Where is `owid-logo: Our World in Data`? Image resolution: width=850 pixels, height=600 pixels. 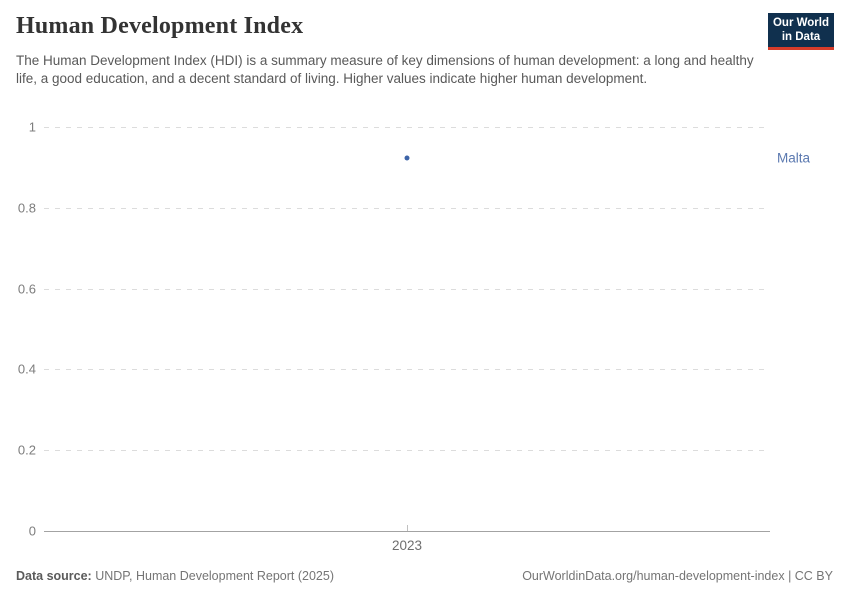 owid-logo: Our World in Data is located at coordinates (801, 31).